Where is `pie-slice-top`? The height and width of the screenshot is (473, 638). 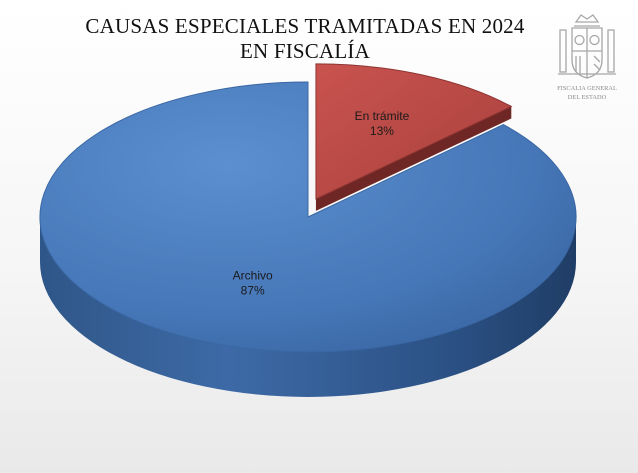
pie-slice-top is located at coordinates (414, 131).